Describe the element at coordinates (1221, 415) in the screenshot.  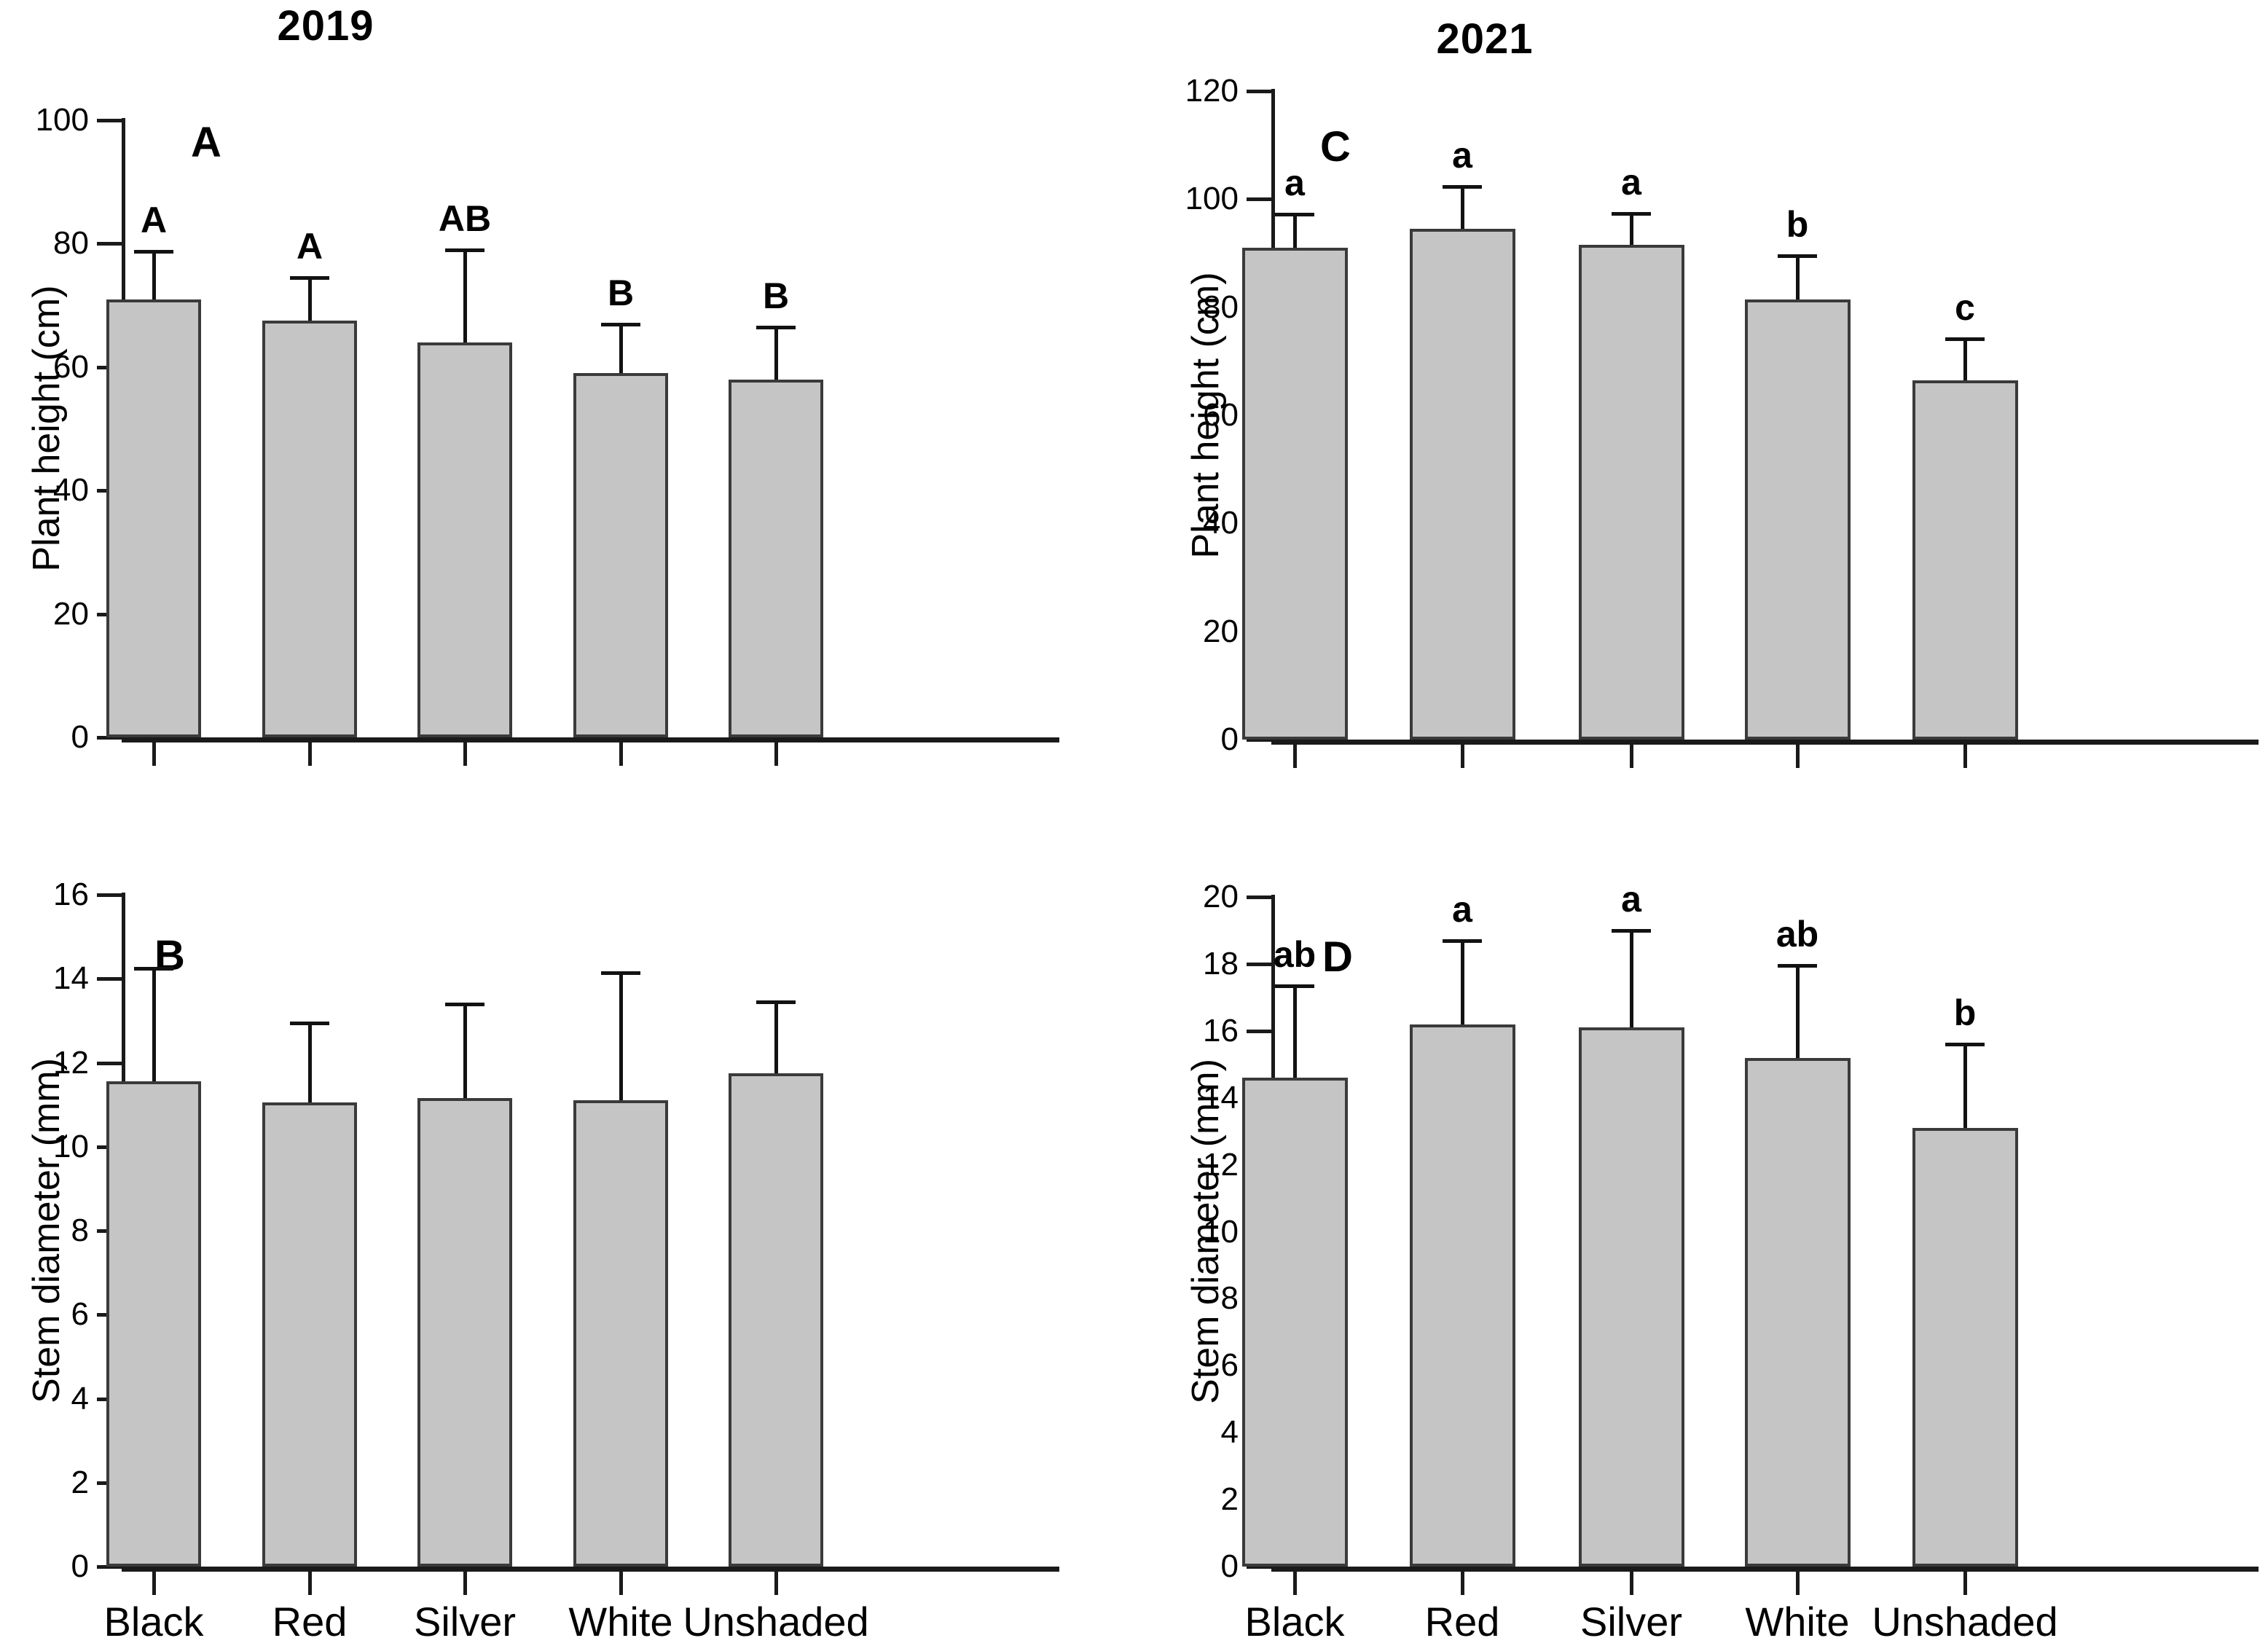
I see `y-tick-label: 60` at that location.